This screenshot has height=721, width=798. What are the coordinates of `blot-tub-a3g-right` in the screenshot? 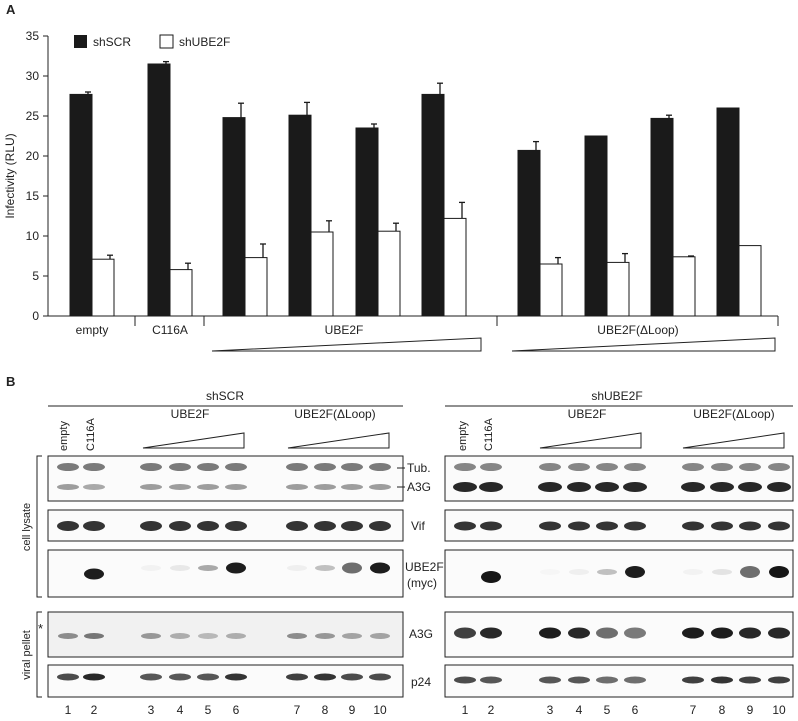 It's located at (619, 478).